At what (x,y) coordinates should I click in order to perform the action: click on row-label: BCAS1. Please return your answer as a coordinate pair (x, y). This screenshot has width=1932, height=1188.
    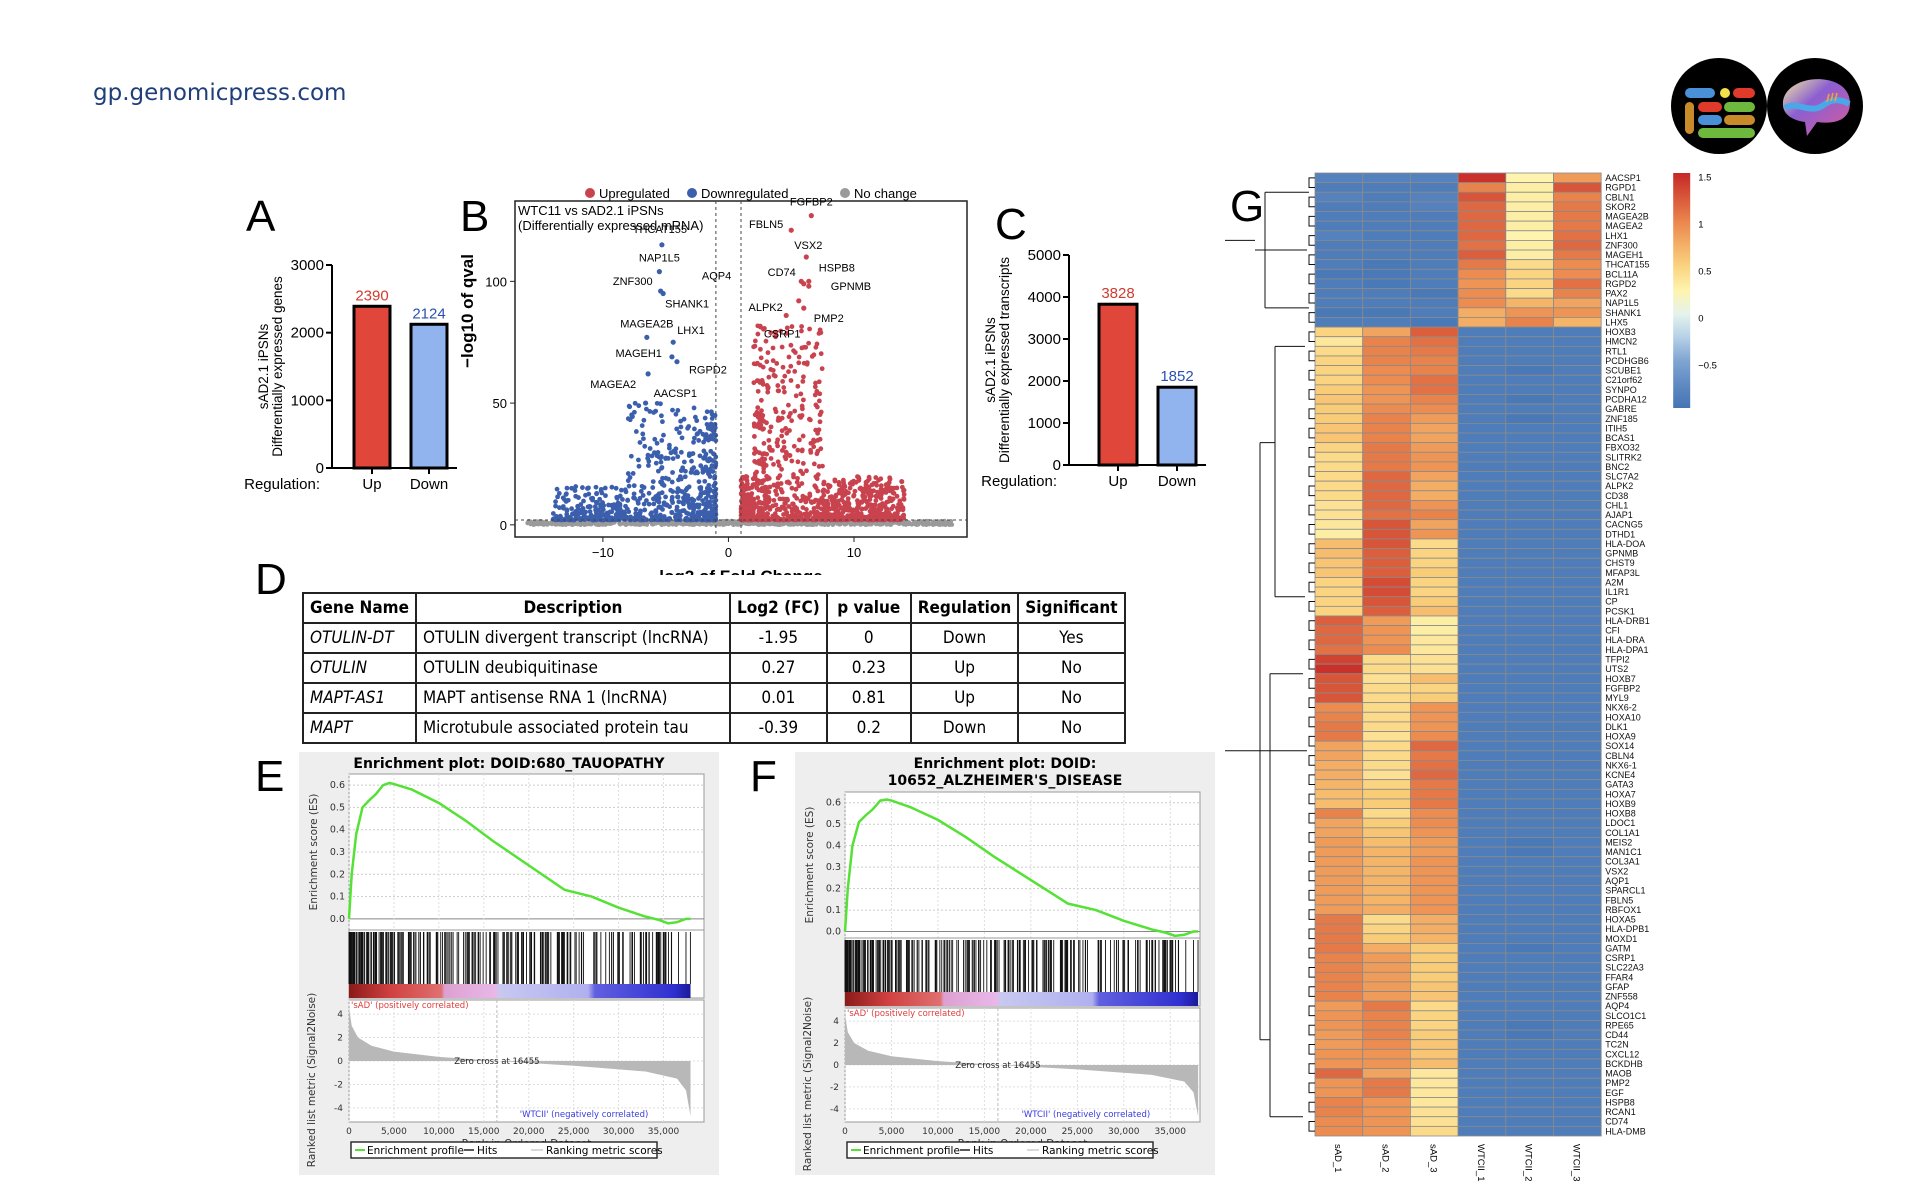
    Looking at the image, I should click on (1620, 438).